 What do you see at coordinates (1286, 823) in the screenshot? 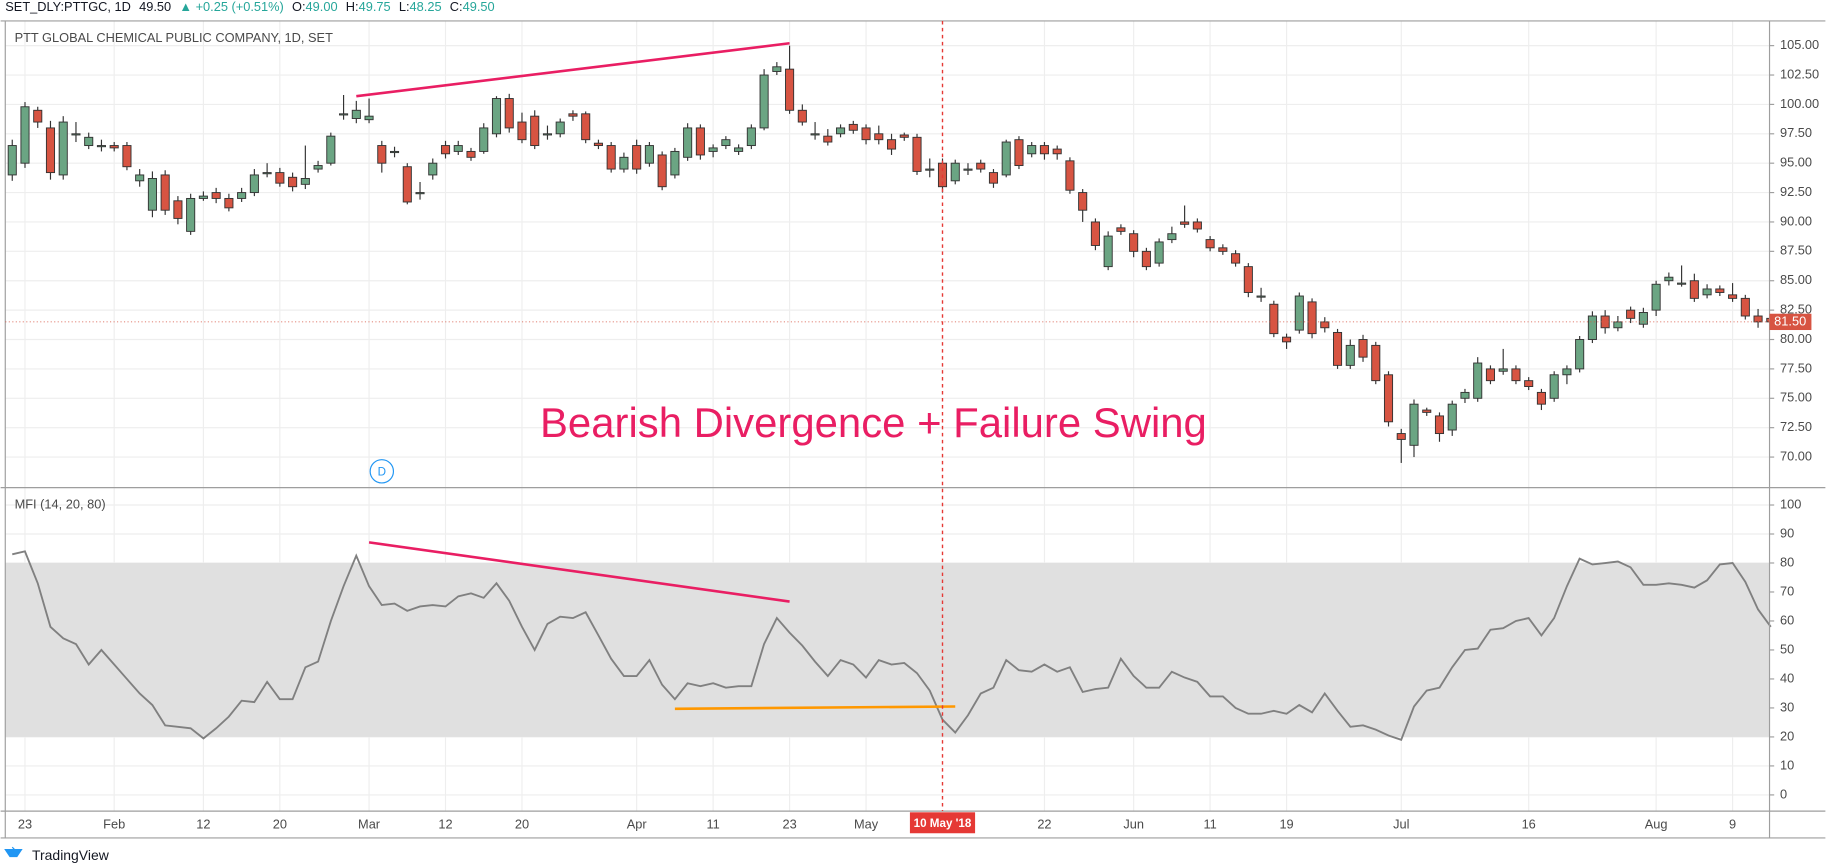
I see `x-tick-label: 19` at bounding box center [1286, 823].